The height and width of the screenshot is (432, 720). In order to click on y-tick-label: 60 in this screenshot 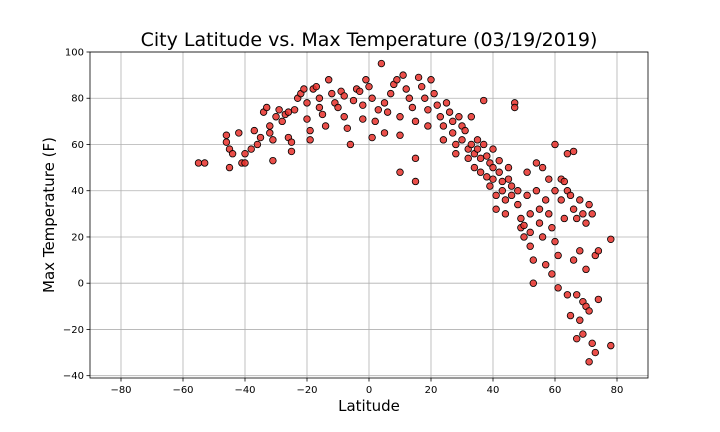, I will do `click(77, 145)`.